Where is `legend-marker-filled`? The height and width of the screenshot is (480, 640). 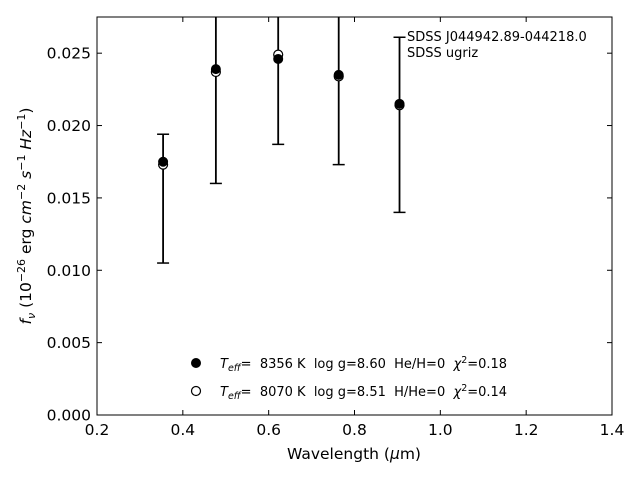 legend-marker-filled is located at coordinates (196, 363).